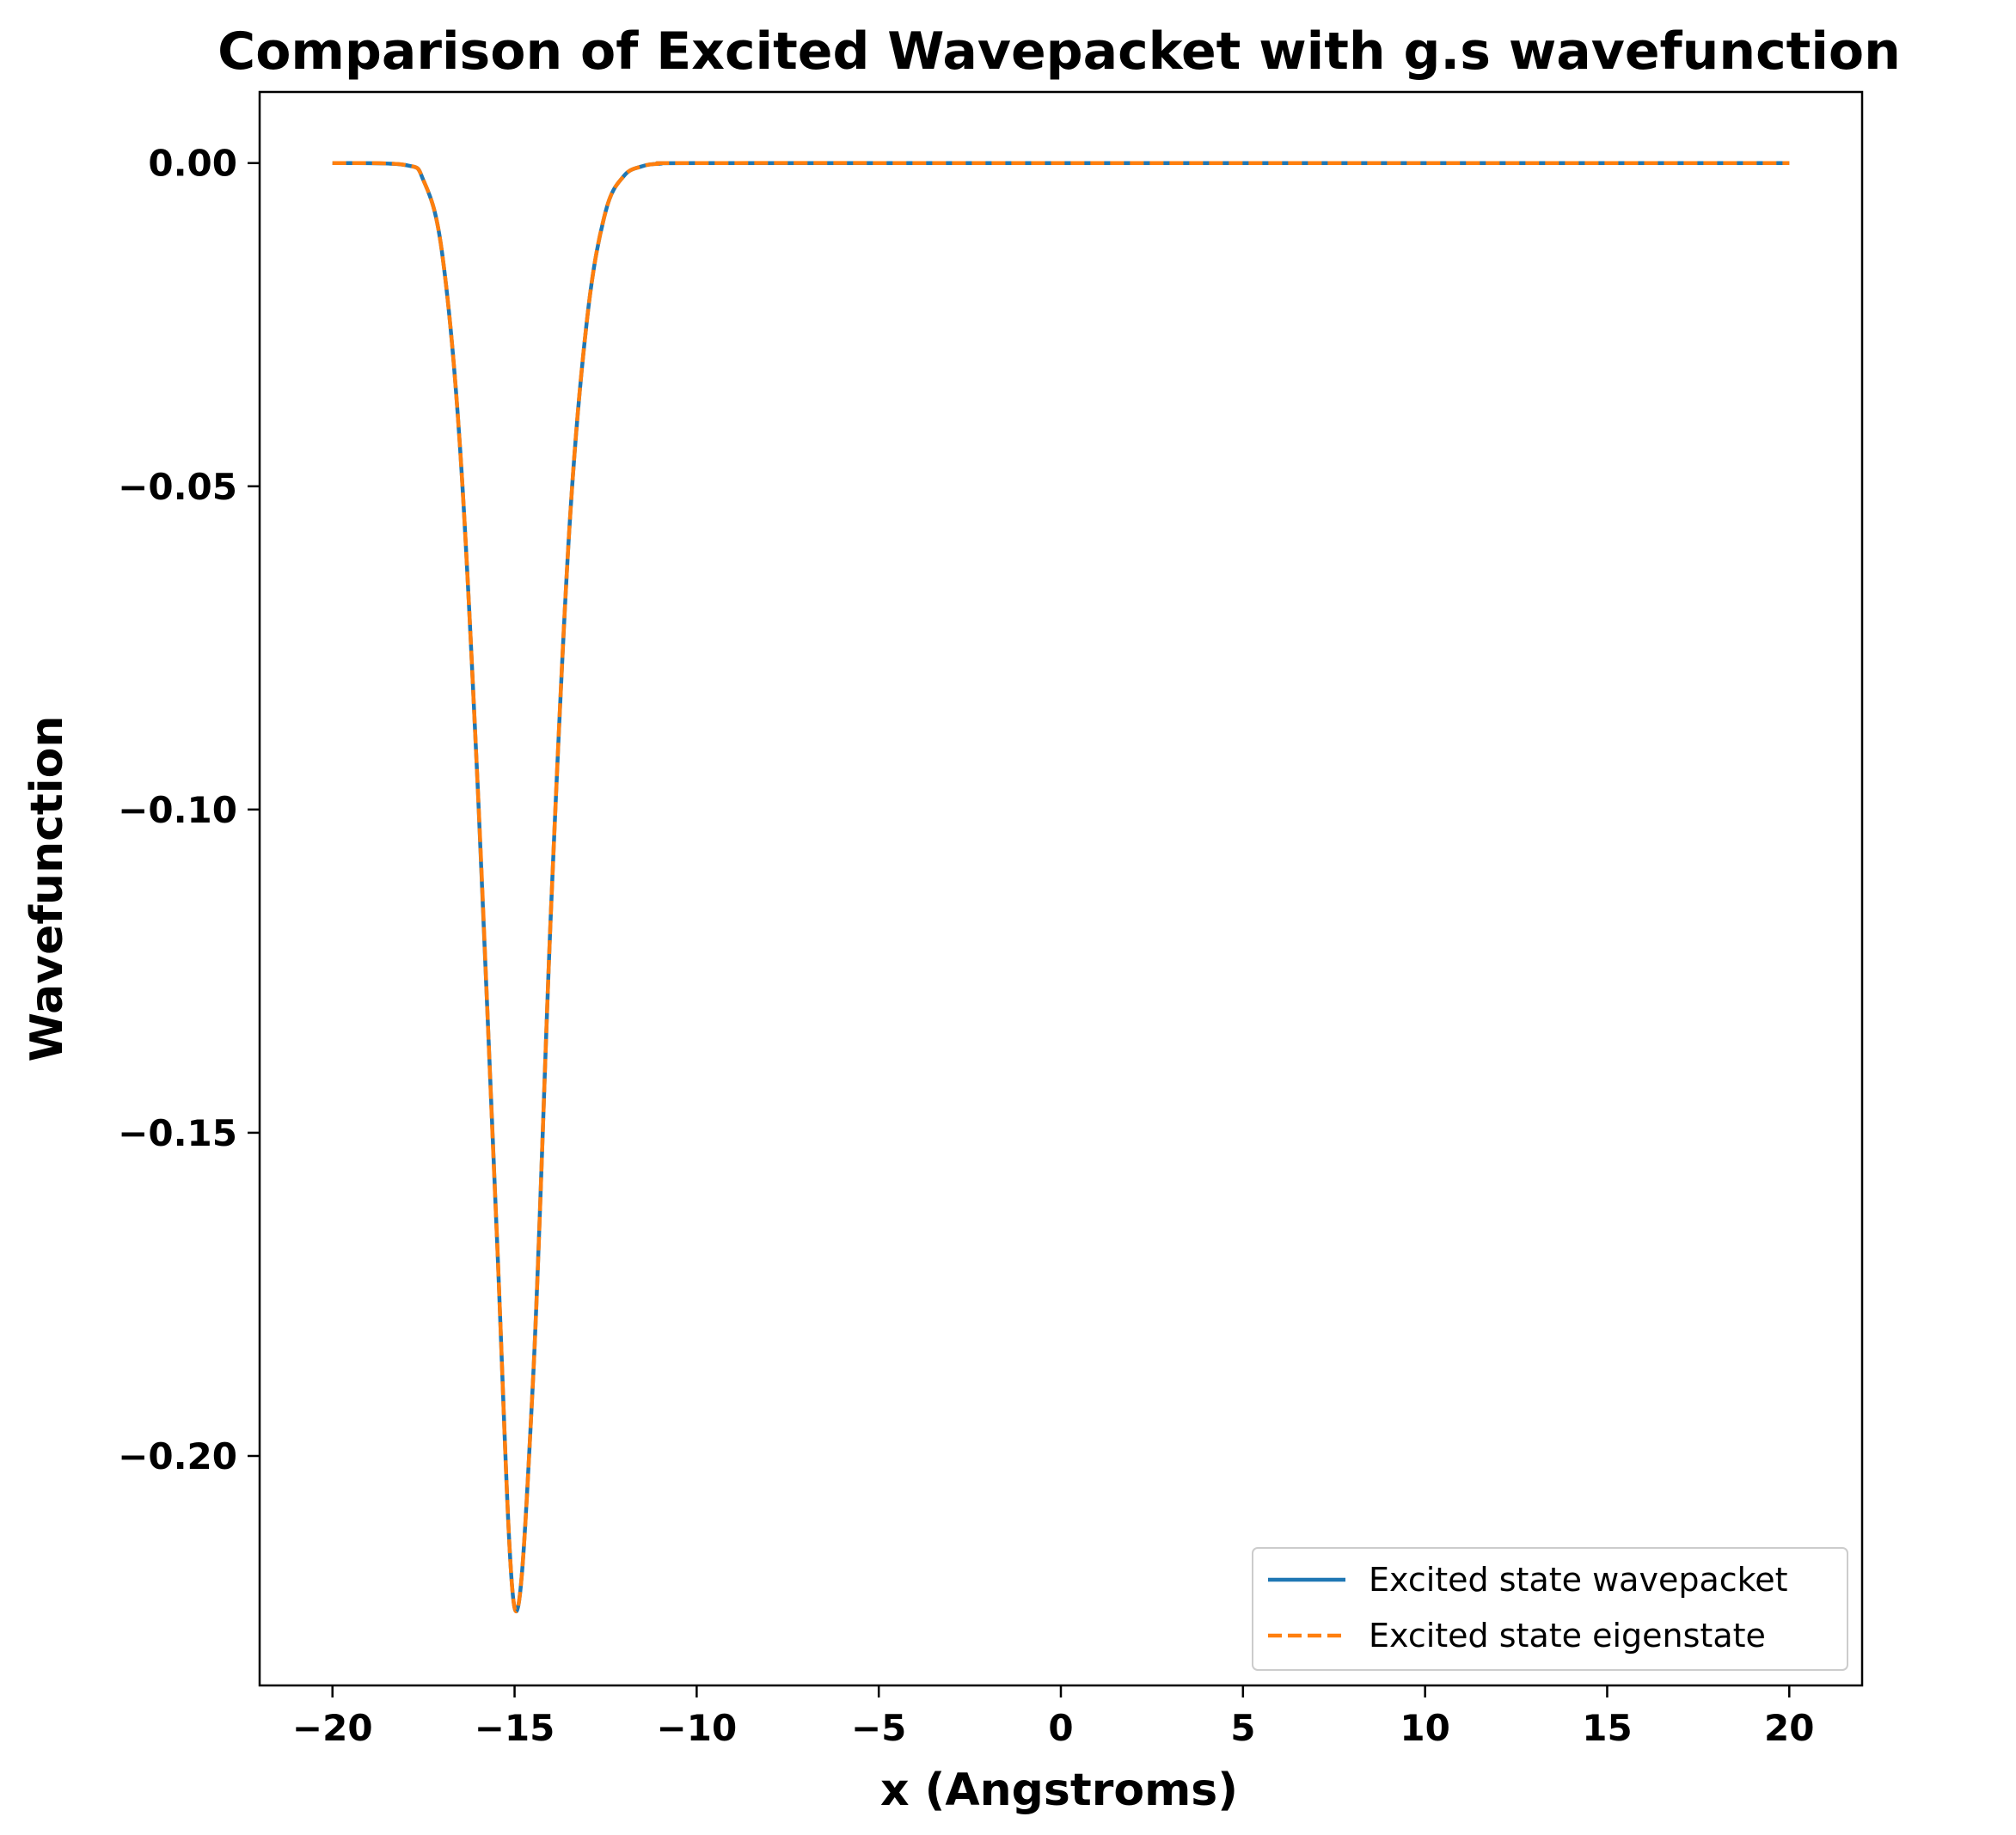  Describe the element at coordinates (1242, 1728) in the screenshot. I see `x-tick-label: 5` at that location.